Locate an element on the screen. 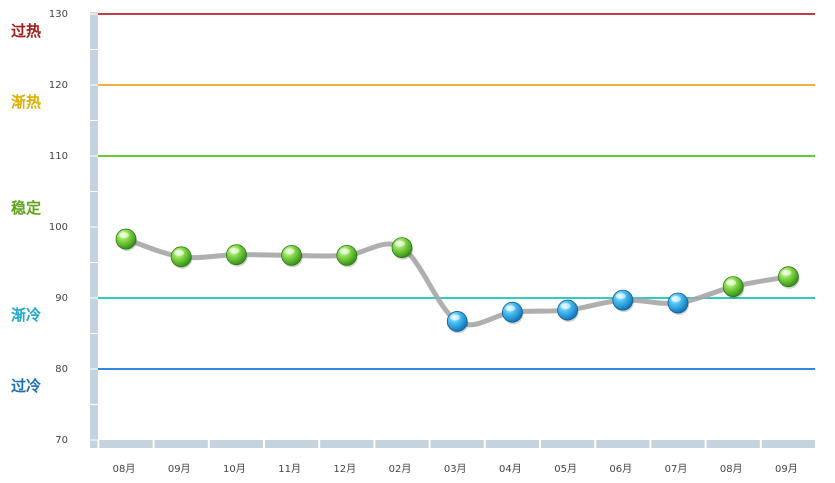 This screenshot has width=835, height=483. x-tick-label: 04月 is located at coordinates (510, 469).